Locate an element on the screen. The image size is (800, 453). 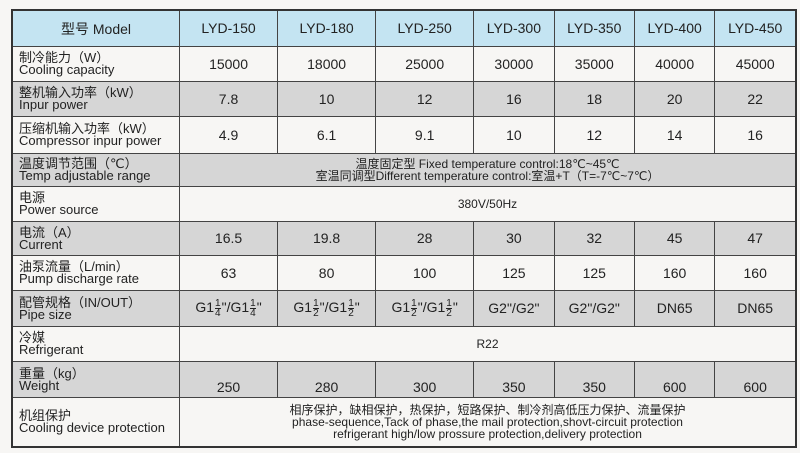
model-name: LYD-300 is located at coordinates (514, 28).